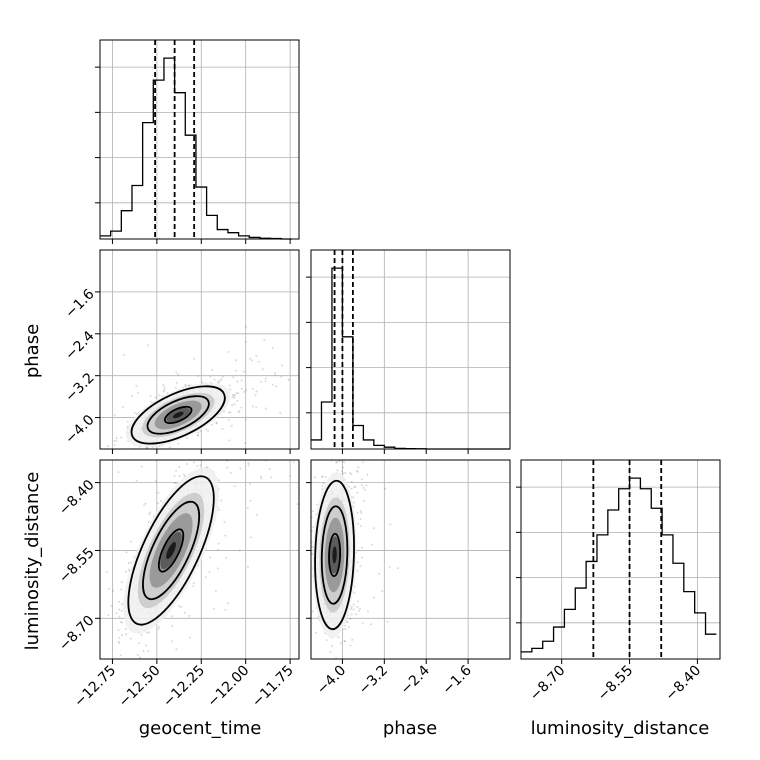  What do you see at coordinates (331, 680) in the screenshot?
I see `x-tick-label: −4.0` at bounding box center [331, 680].